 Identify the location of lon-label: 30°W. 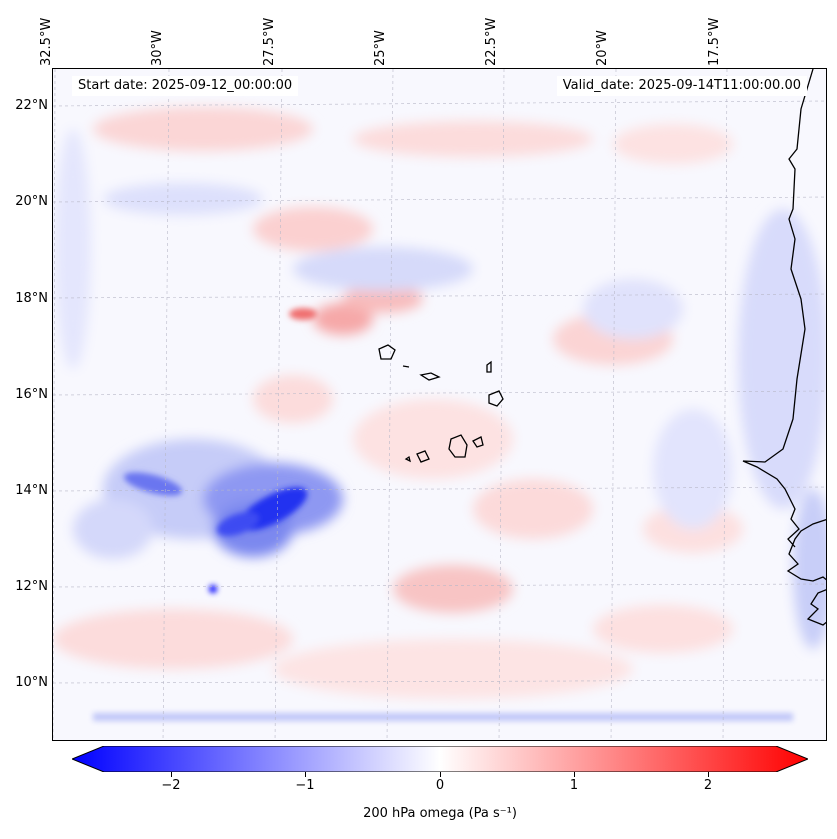
(157, 48).